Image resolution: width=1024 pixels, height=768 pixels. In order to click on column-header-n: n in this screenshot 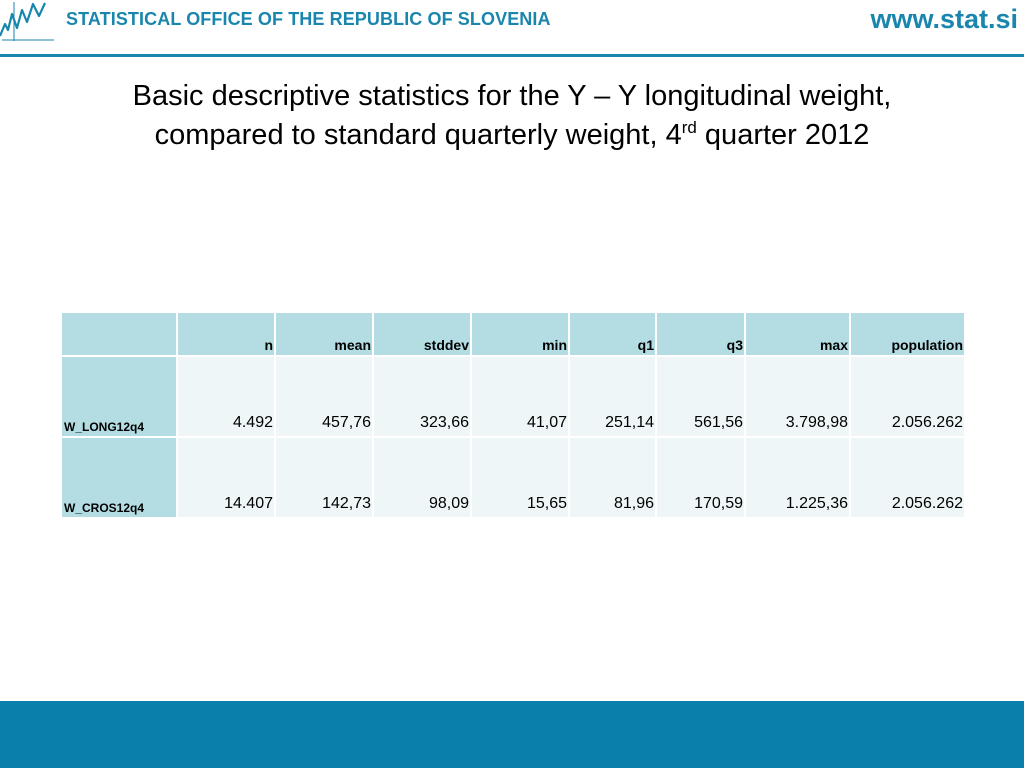, I will do `click(226, 334)`.